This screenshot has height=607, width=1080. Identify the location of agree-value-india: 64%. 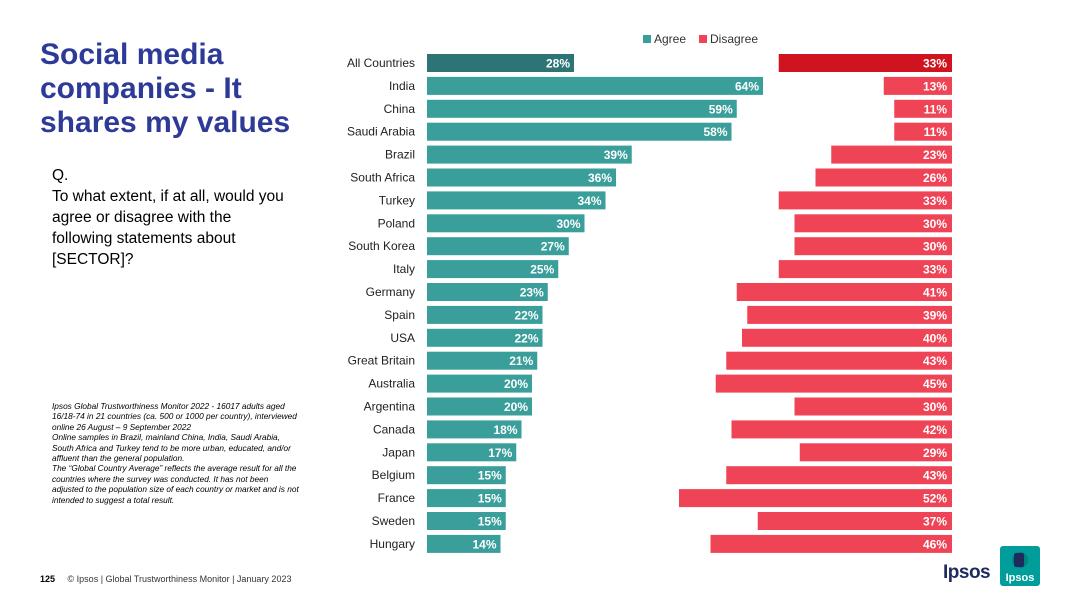
(747, 86).